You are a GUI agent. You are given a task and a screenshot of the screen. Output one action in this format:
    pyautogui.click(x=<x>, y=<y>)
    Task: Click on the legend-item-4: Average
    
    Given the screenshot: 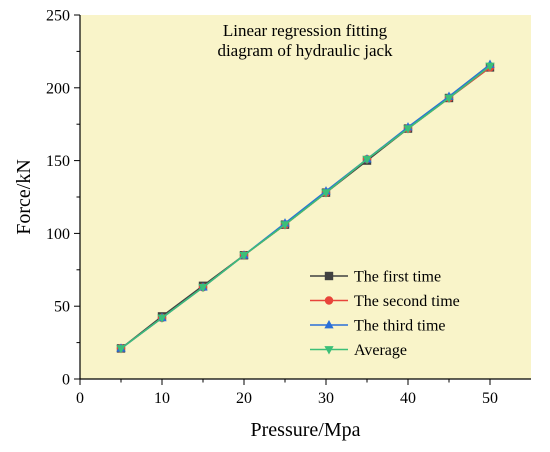 What is the action you would take?
    pyautogui.click(x=358, y=350)
    